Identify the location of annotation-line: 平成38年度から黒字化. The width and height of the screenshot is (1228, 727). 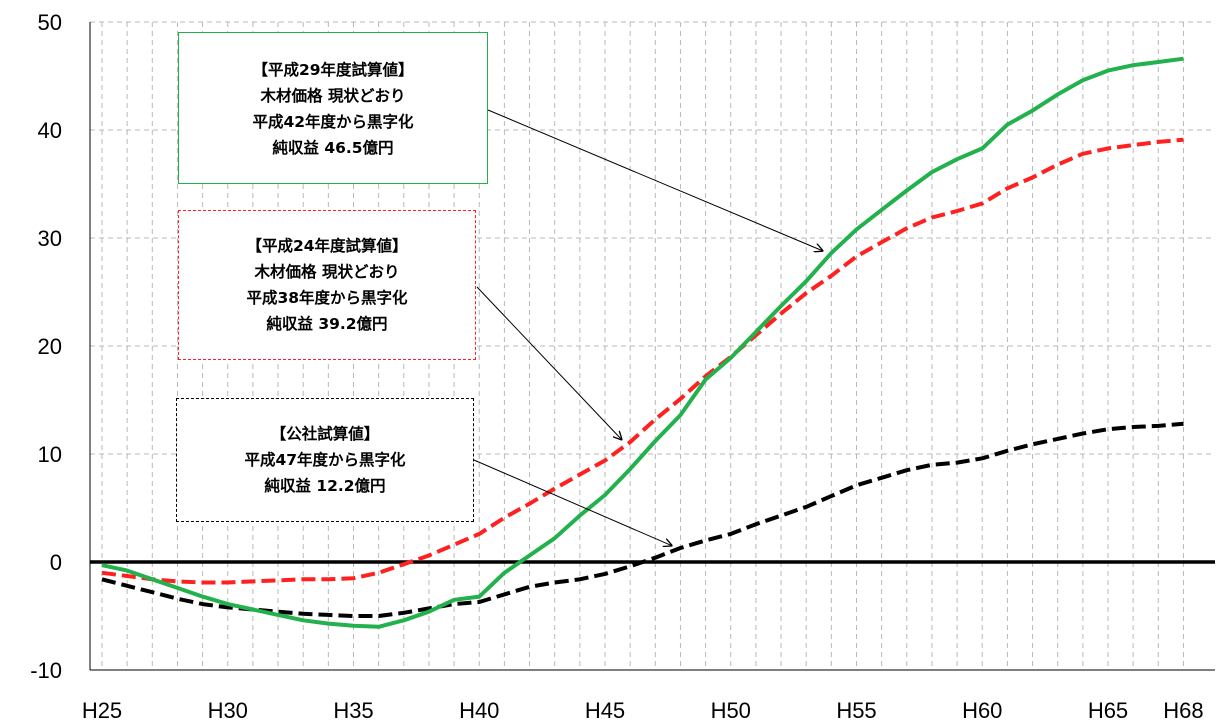
(327, 298).